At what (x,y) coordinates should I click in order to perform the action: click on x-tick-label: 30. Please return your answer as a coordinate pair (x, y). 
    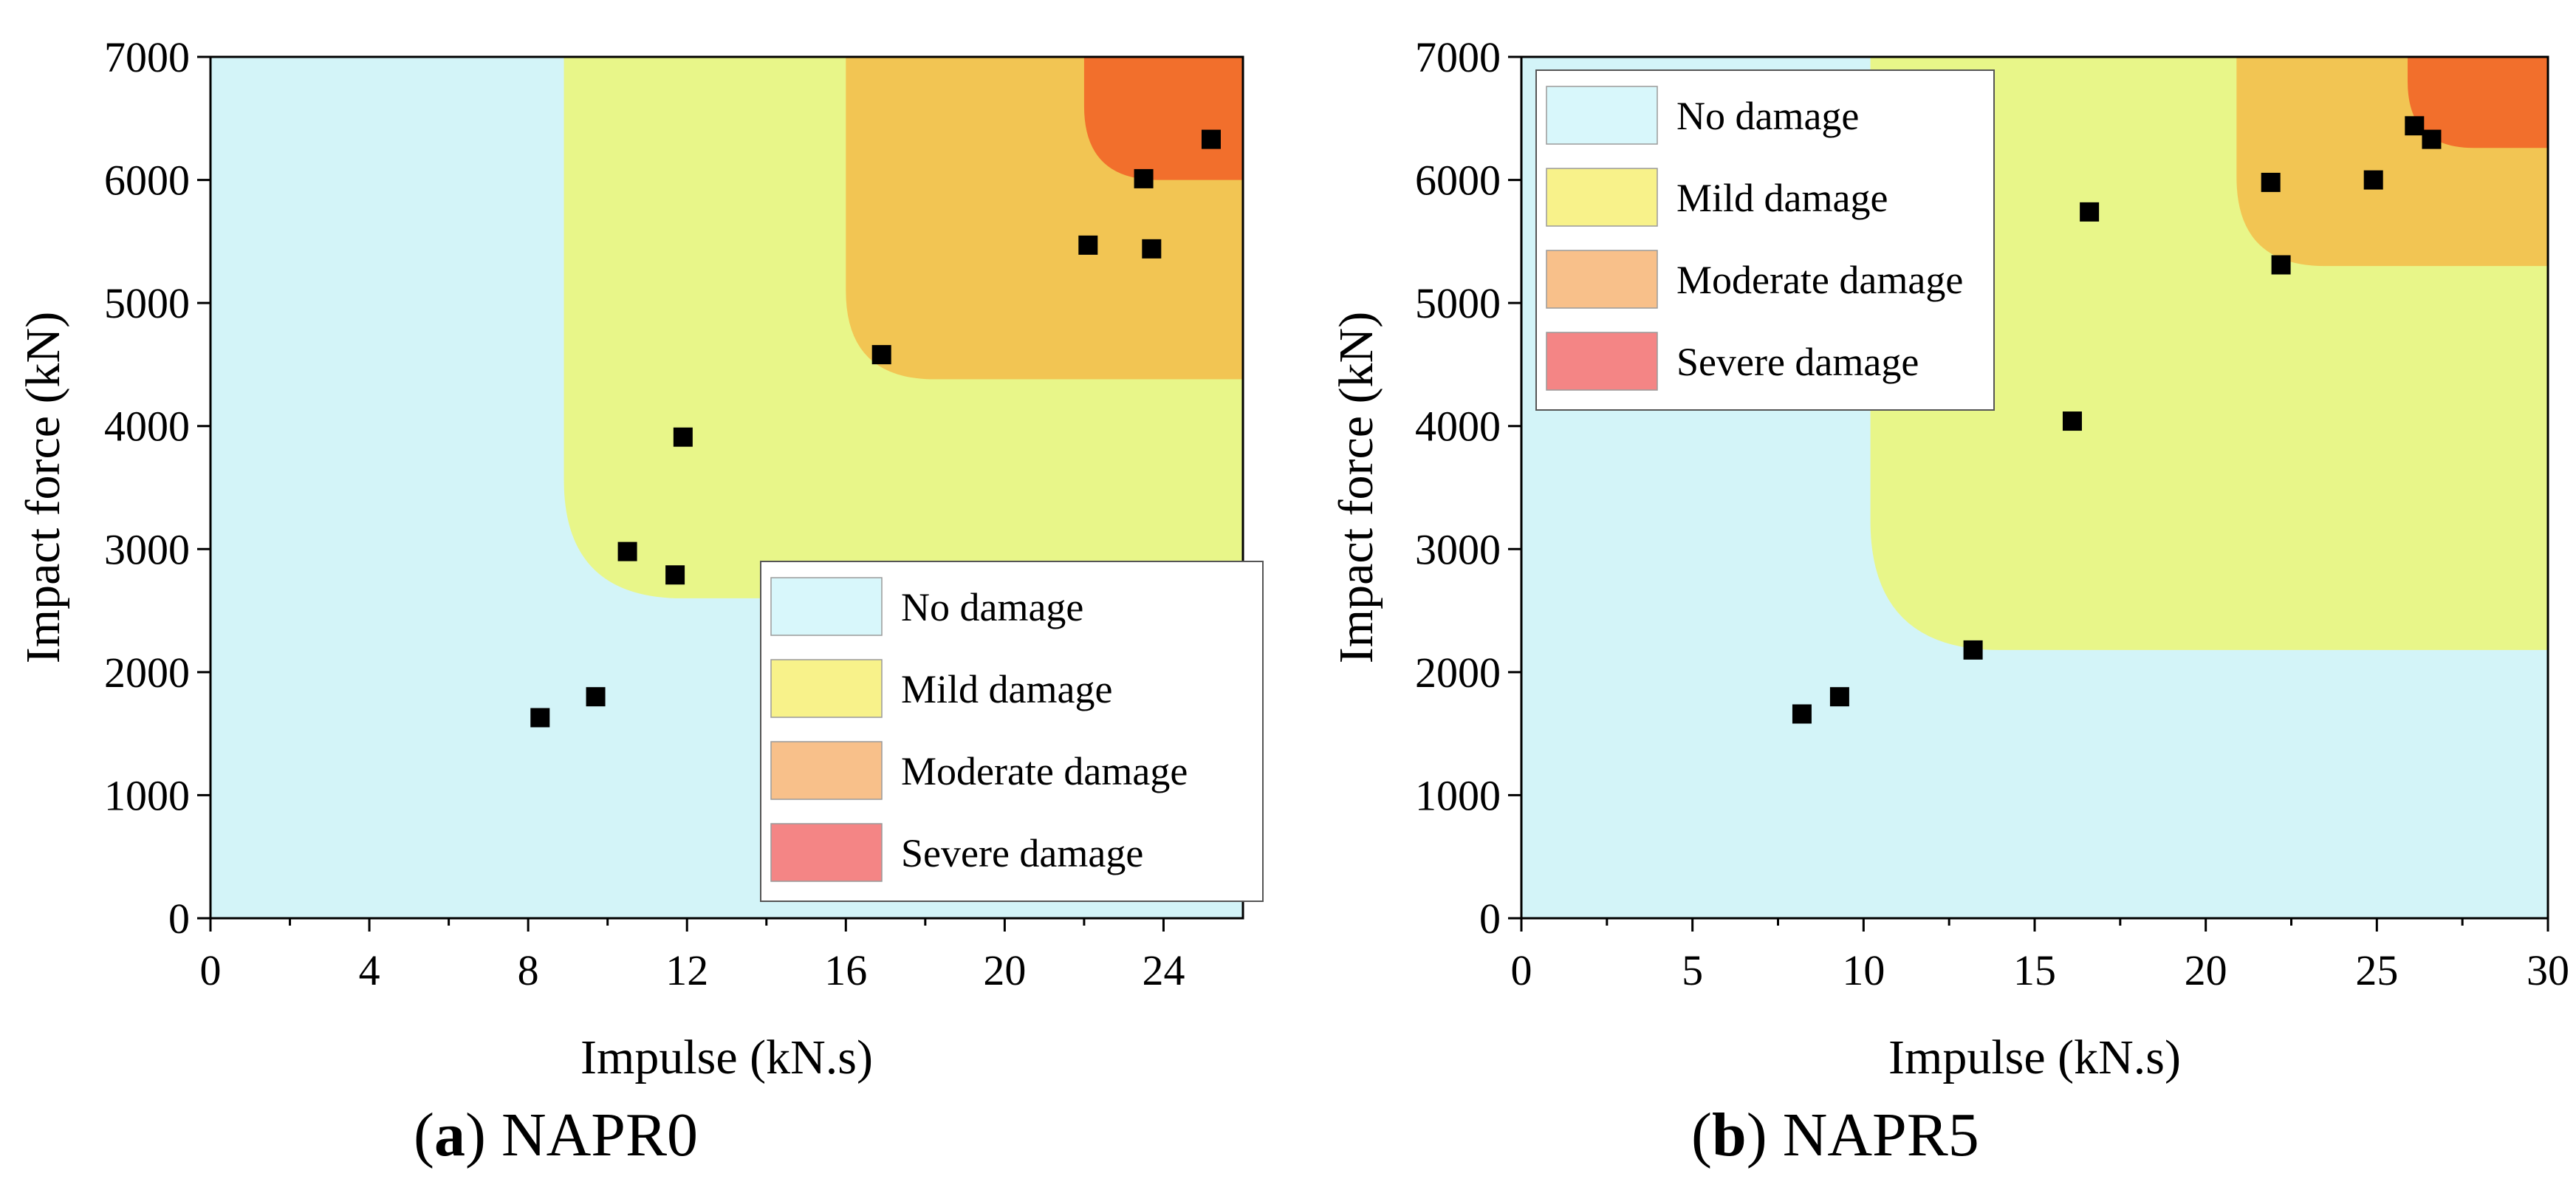
    Looking at the image, I should click on (2548, 970).